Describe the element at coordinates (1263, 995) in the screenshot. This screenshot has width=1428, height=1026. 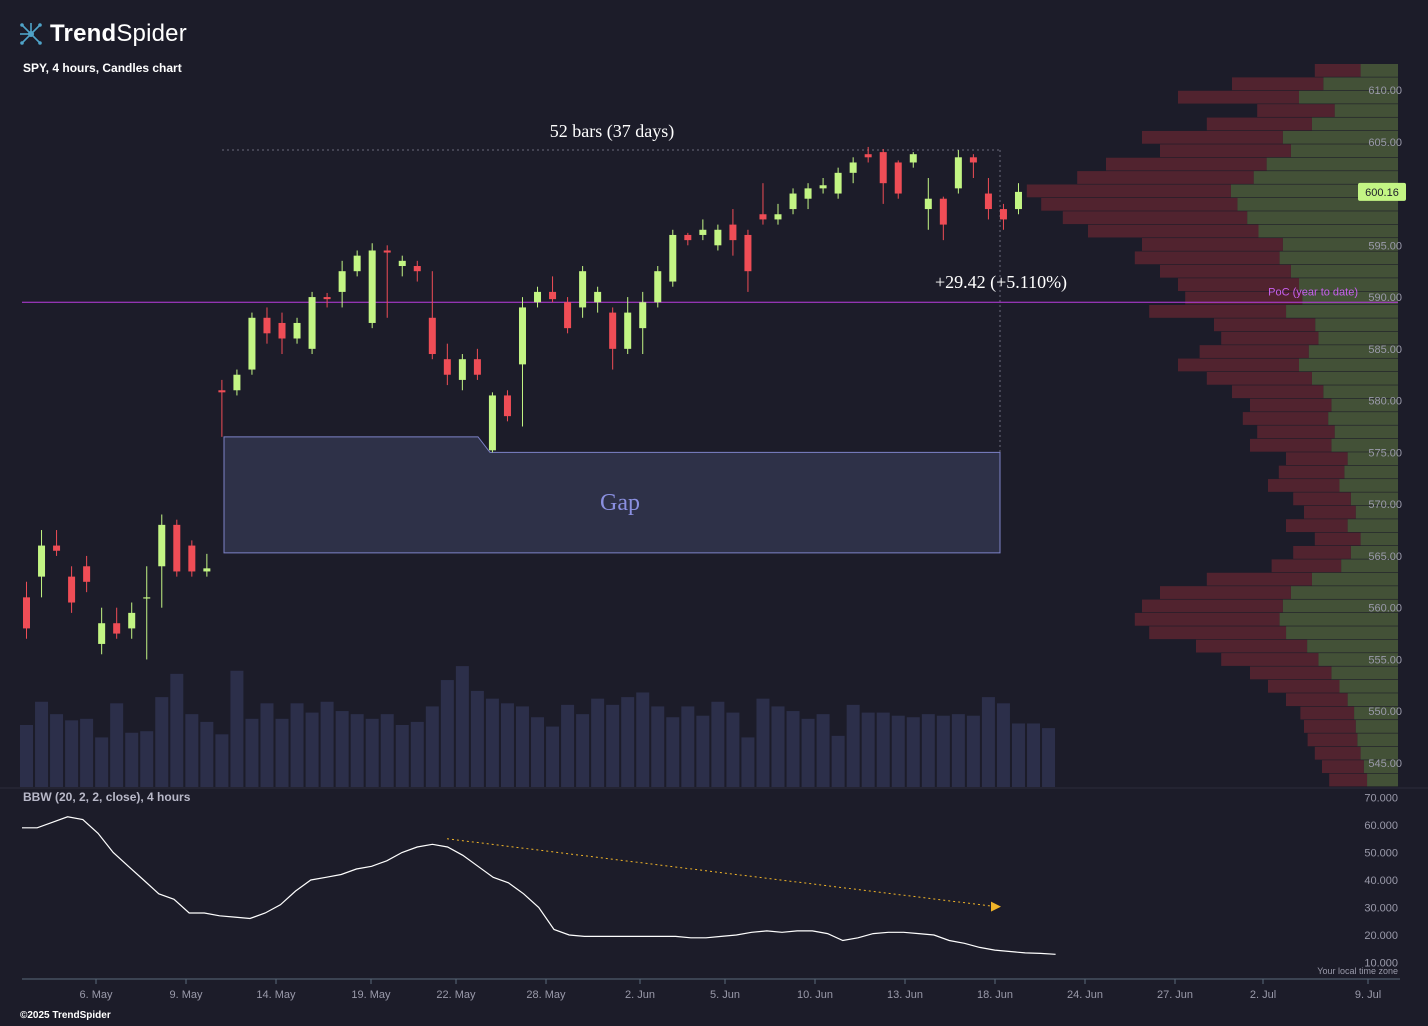
I see `time-tick-label: 2. Jul` at that location.